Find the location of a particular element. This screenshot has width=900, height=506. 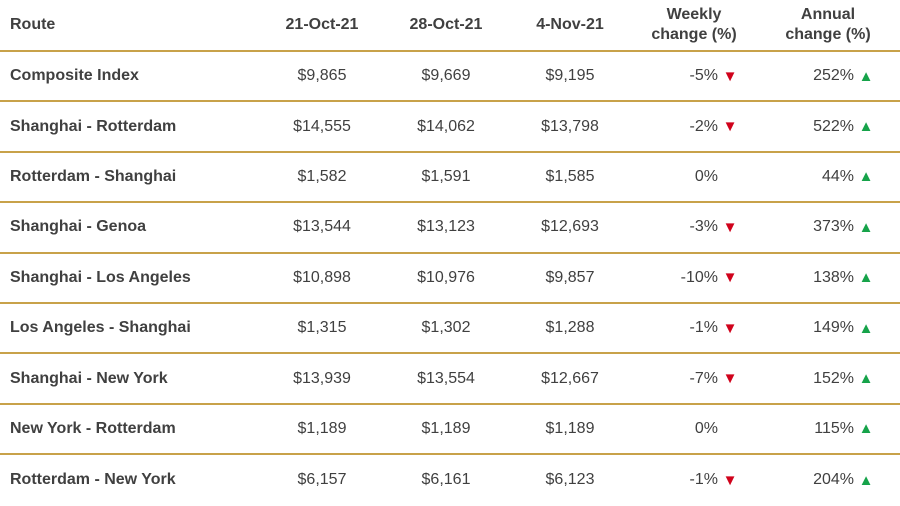

header-annual-line1: Annual is located at coordinates (828, 14).